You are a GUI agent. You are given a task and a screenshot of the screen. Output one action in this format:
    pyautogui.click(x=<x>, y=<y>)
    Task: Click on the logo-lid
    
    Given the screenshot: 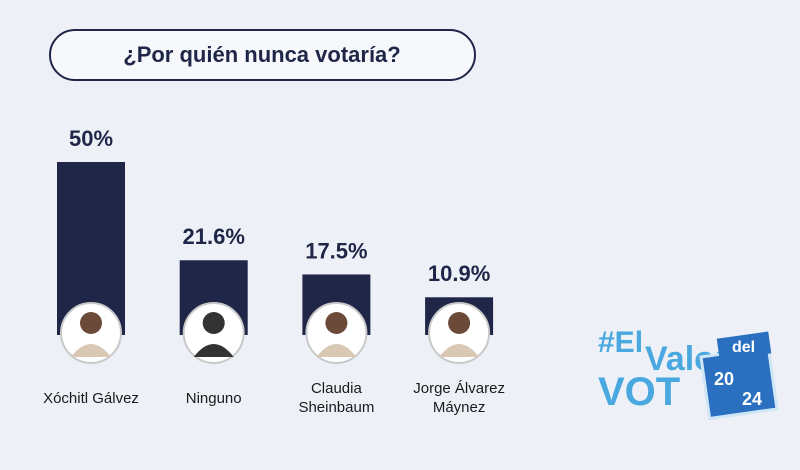 What is the action you would take?
    pyautogui.click(x=744, y=346)
    